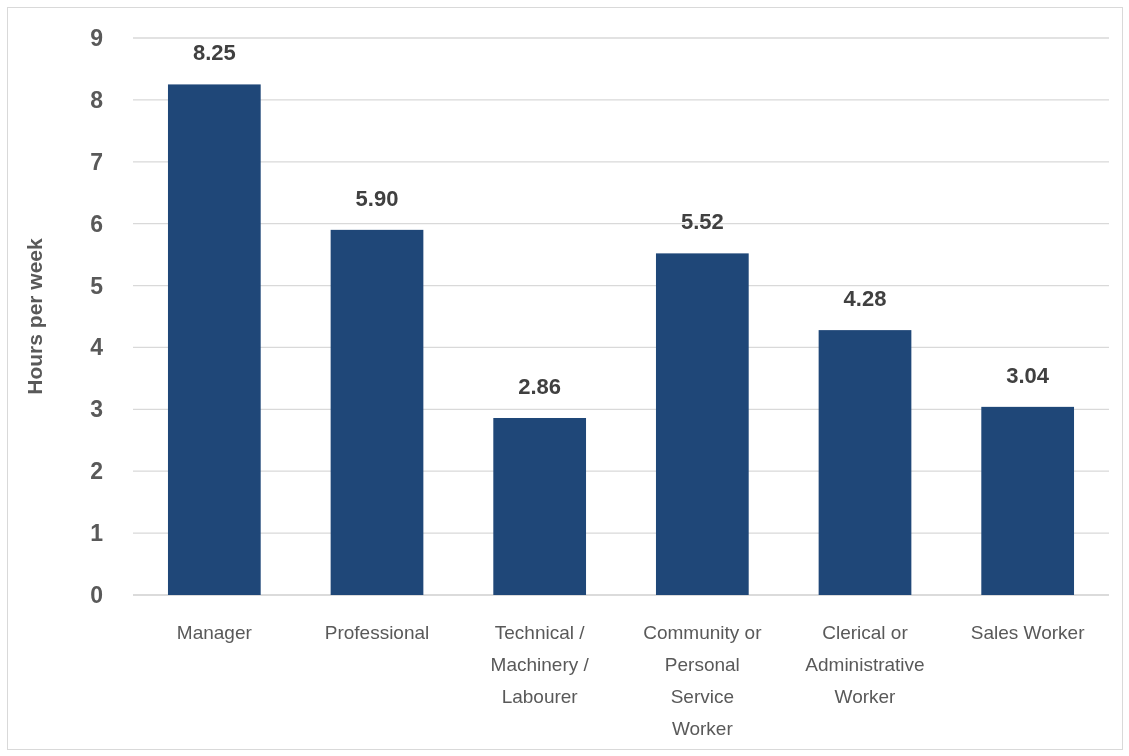  I want to click on x-tick-label: Technical / Machinery / Labourer, so click(540, 664).